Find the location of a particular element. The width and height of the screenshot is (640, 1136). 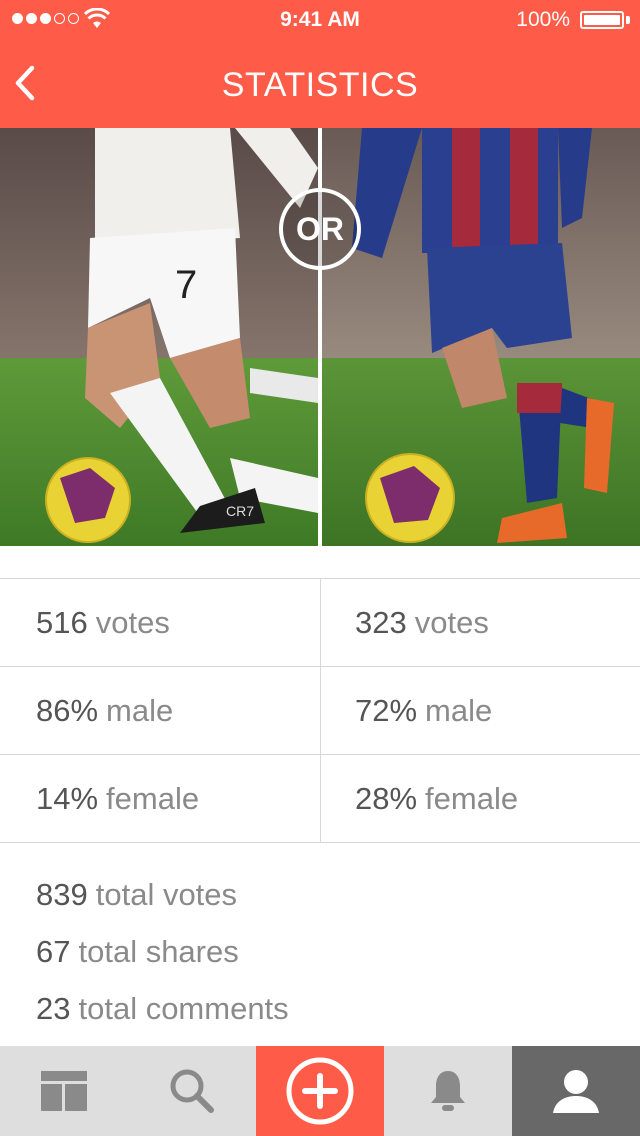

right-male: 72% male is located at coordinates (480, 710).